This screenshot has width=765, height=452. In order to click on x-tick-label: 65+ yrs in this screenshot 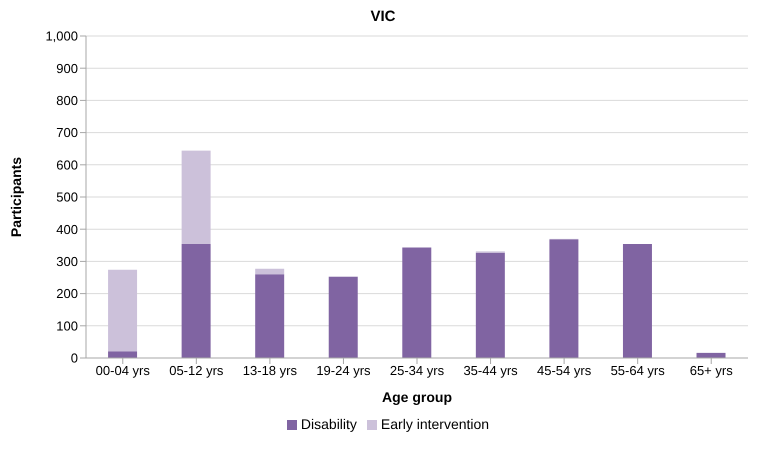, I will do `click(712, 370)`.